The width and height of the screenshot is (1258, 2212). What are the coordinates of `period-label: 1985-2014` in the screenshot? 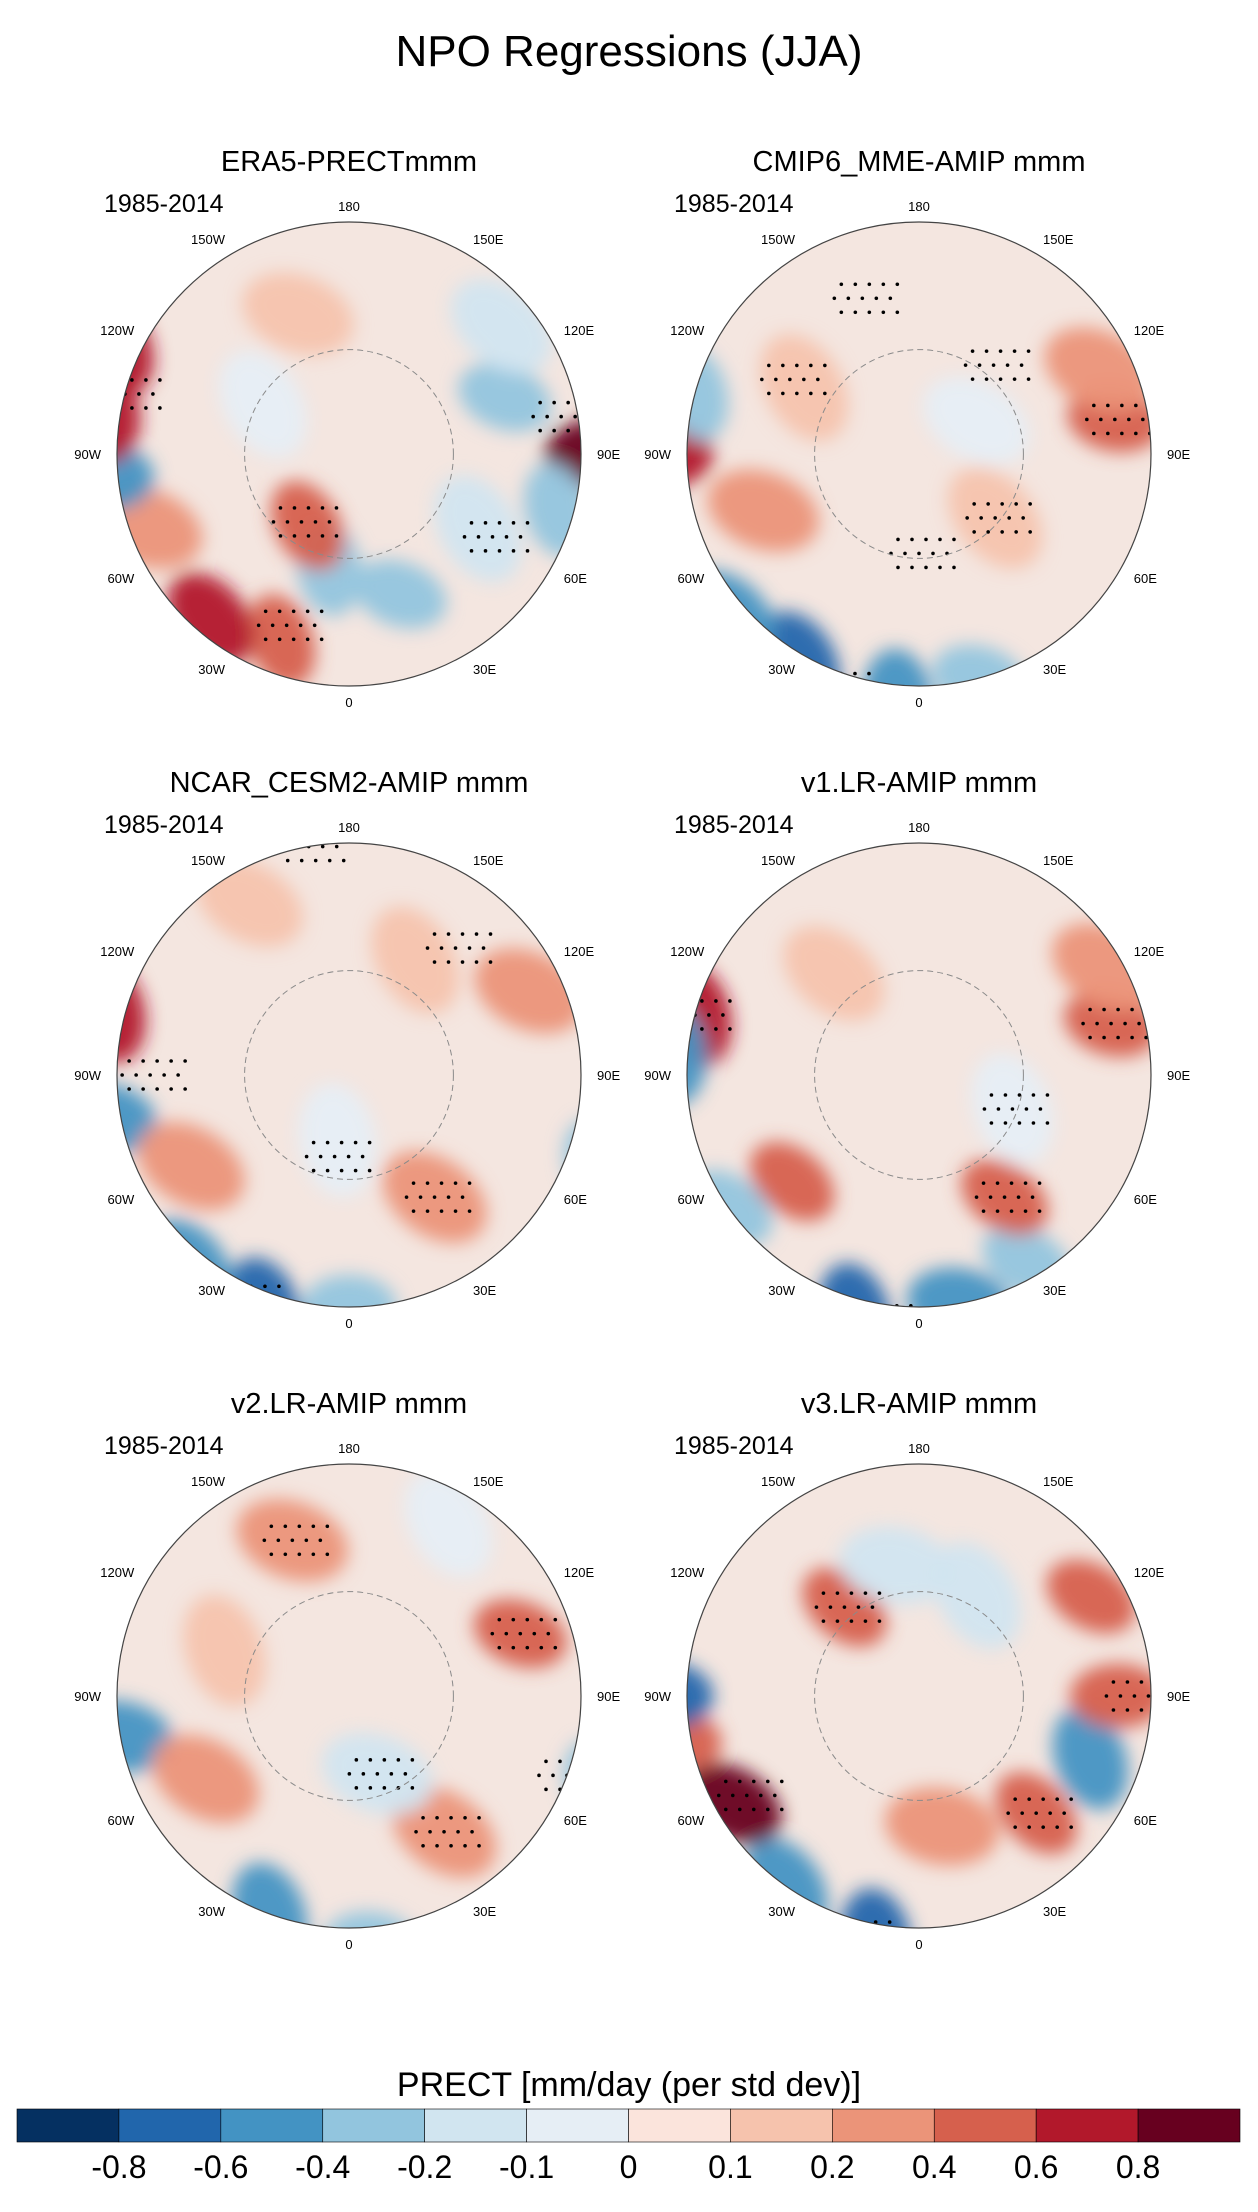 It's located at (164, 825).